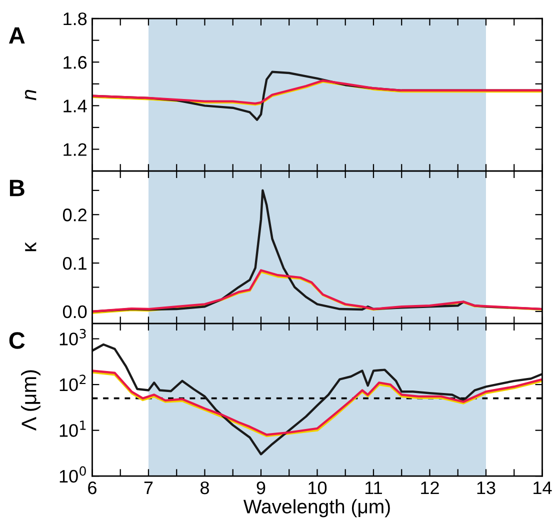 This screenshot has height=529, width=559. What do you see at coordinates (75, 62) in the screenshot?
I see `y-tick-label: 1.6` at bounding box center [75, 62].